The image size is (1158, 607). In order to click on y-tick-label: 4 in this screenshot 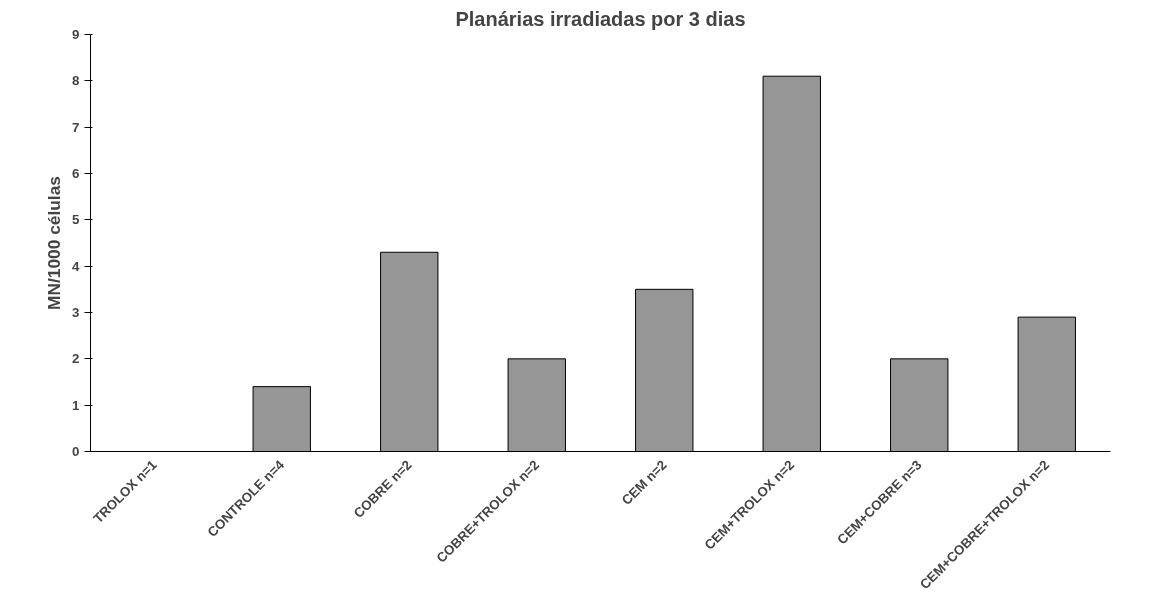, I will do `click(76, 266)`.